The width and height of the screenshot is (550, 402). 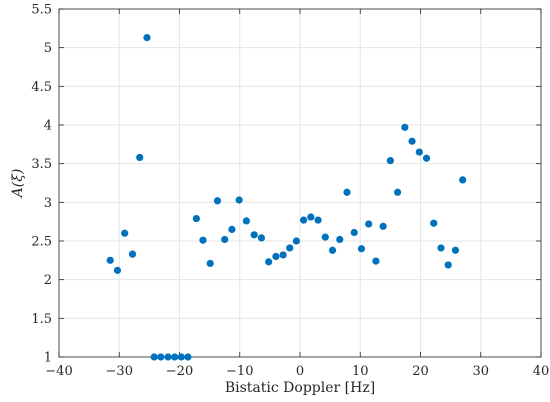 I want to click on x-tick-label: 30, so click(x=480, y=371).